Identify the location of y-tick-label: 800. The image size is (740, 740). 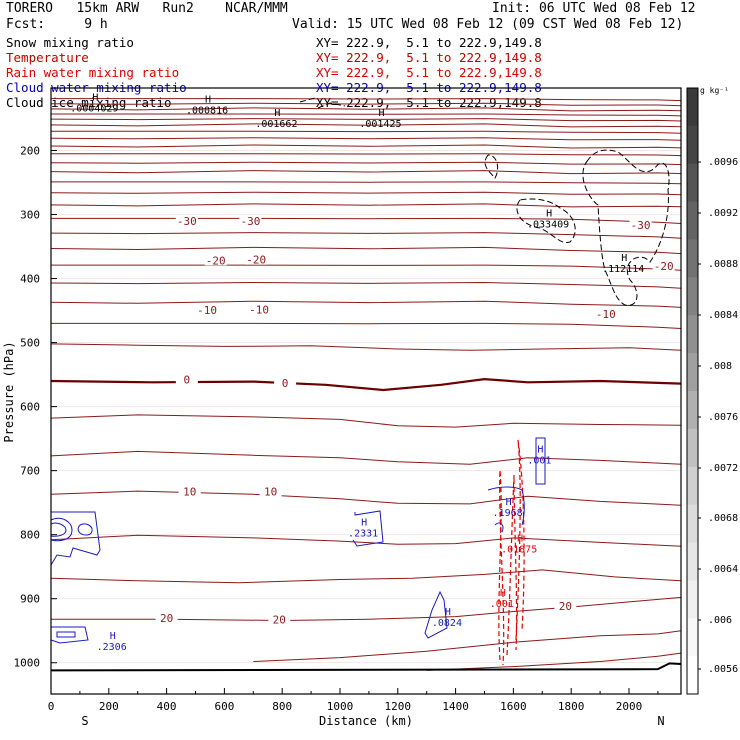
(30, 535).